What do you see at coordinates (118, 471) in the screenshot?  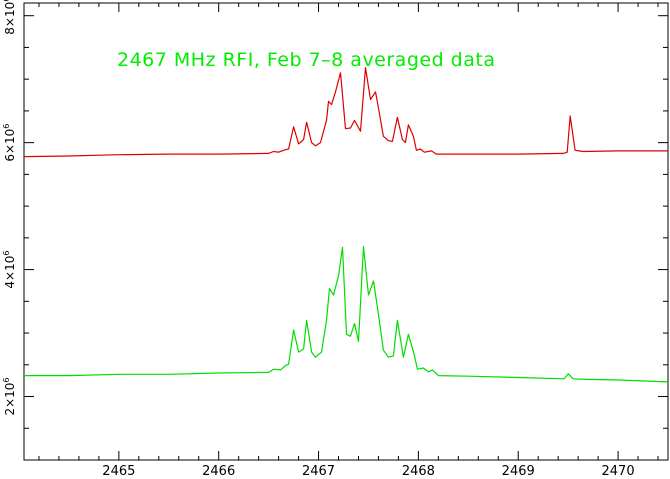 I see `x-tick-label: 2465` at bounding box center [118, 471].